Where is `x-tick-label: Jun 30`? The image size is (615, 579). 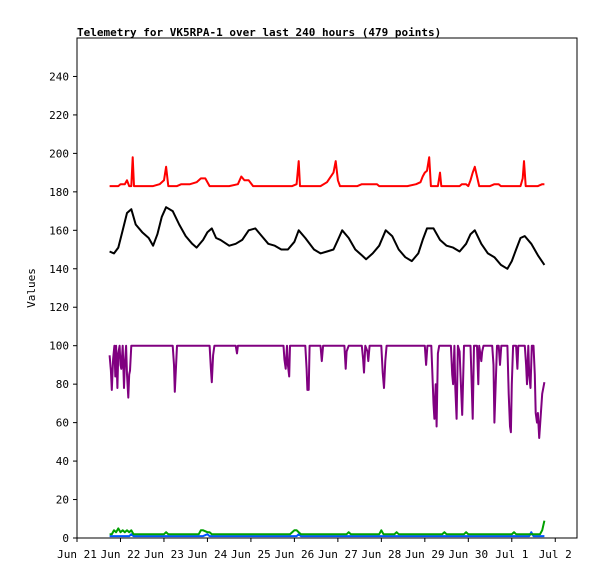 x-tick-label: Jun 30 is located at coordinates (468, 554).